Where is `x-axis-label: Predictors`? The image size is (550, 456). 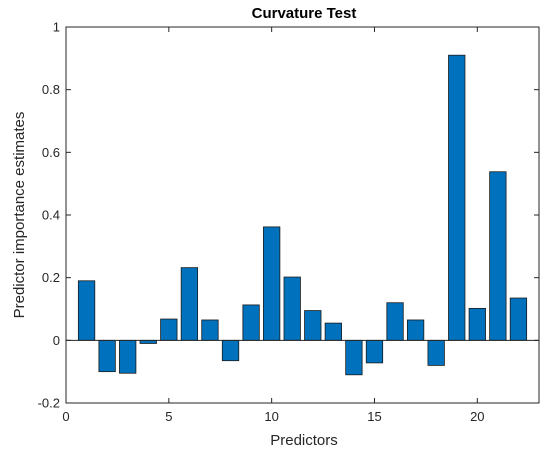 x-axis-label: Predictors is located at coordinates (304, 440).